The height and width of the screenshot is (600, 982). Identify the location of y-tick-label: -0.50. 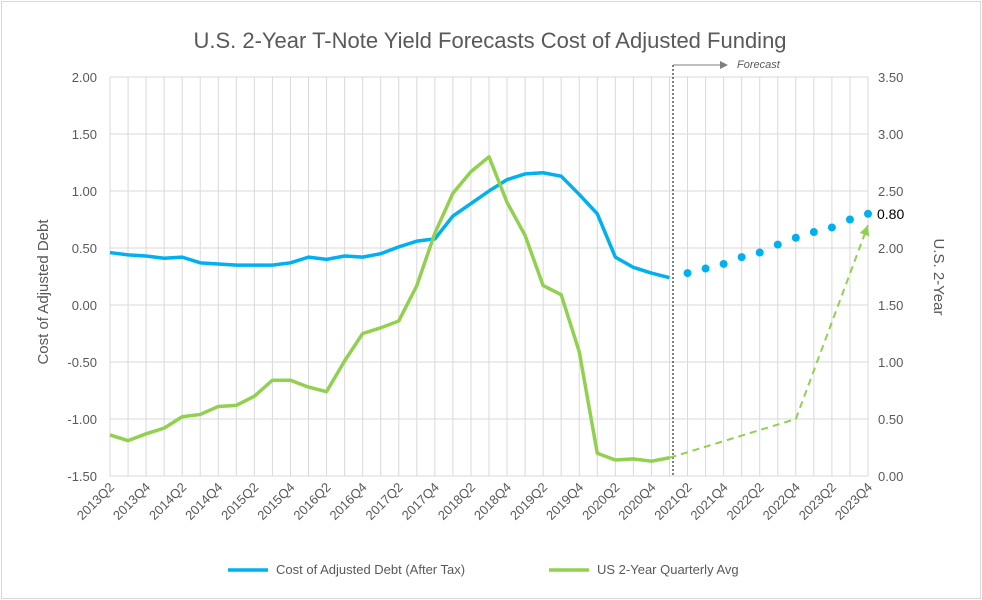
(82, 362).